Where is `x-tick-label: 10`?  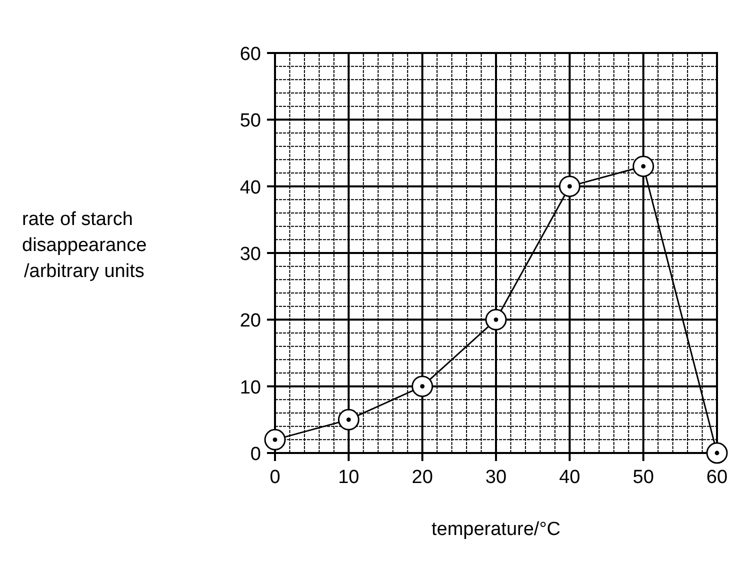 x-tick-label: 10 is located at coordinates (349, 477).